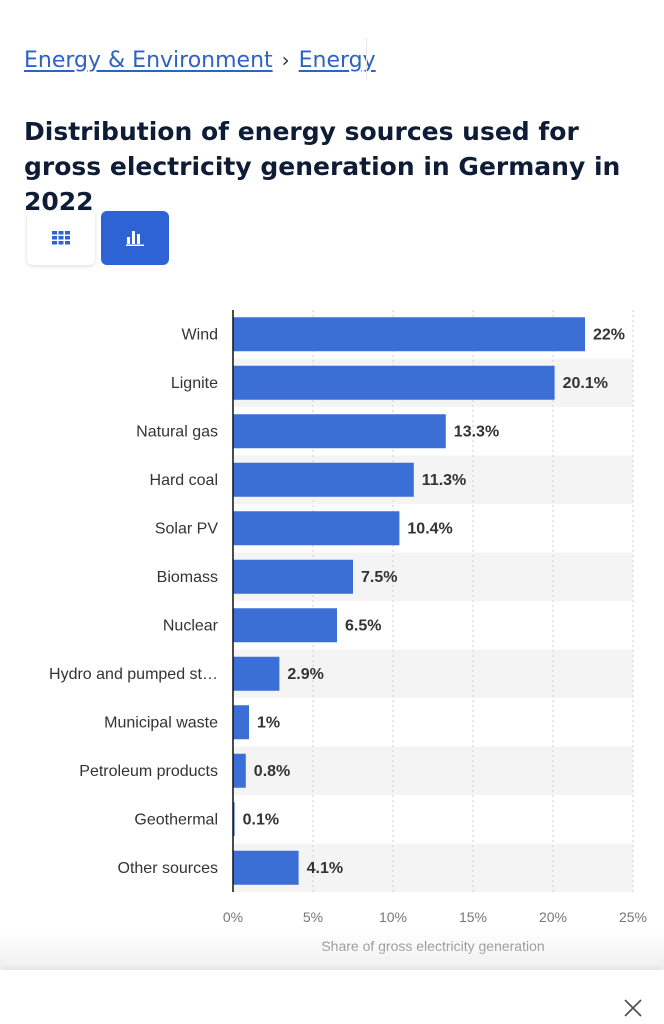  What do you see at coordinates (168, 868) in the screenshot?
I see `category-label: Other sources` at bounding box center [168, 868].